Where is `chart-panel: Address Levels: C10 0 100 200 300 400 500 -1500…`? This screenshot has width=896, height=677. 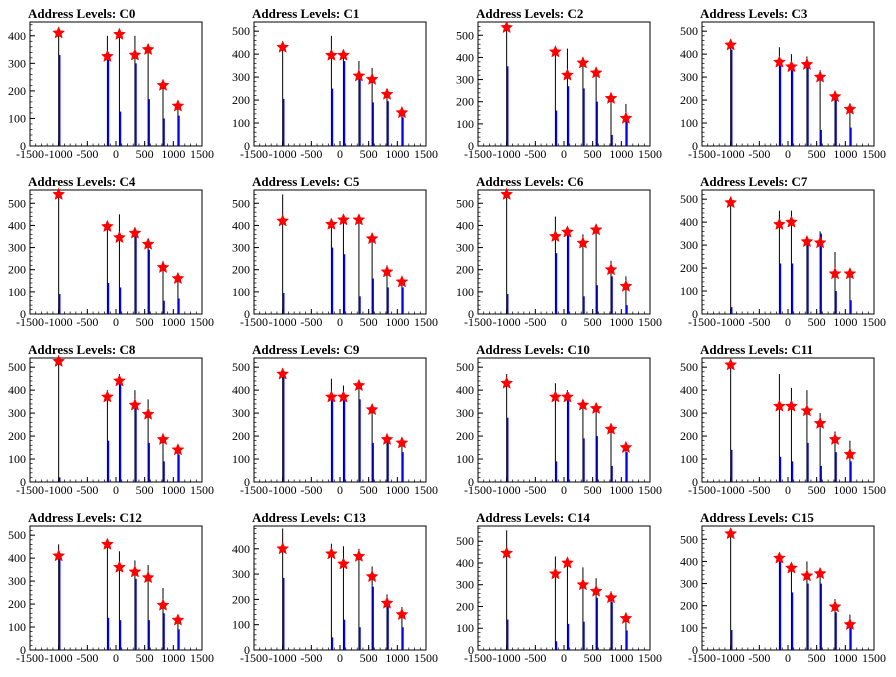 chart-panel: Address Levels: C10 0 100 200 300 400 500 -1500… is located at coordinates (559, 419).